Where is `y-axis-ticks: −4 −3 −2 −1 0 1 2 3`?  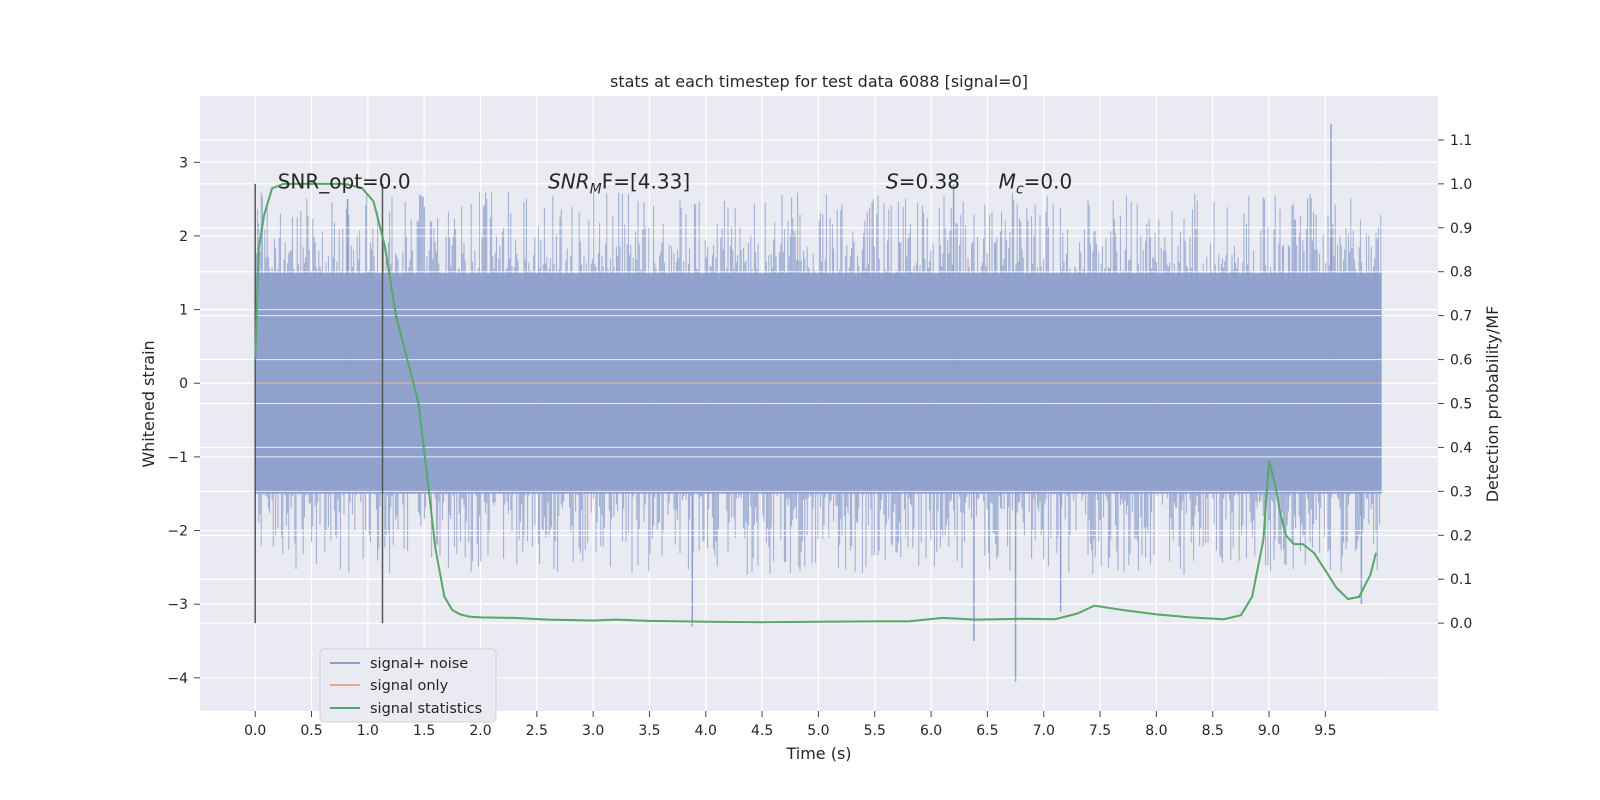 y-axis-ticks: −4 −3 −2 −1 0 1 2 3 is located at coordinates (183, 421).